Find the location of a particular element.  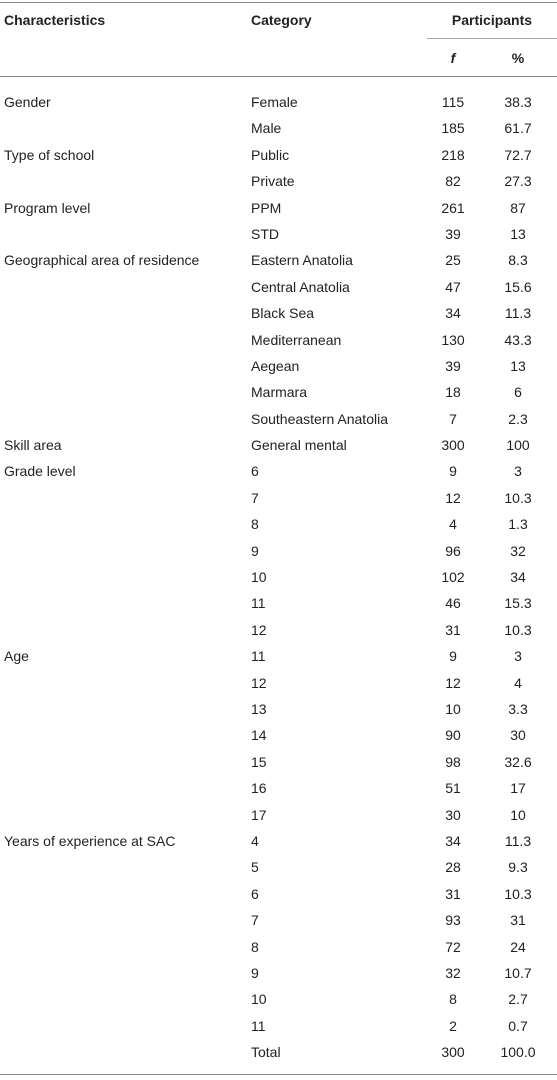

category-cell: 14 is located at coordinates (259, 735).